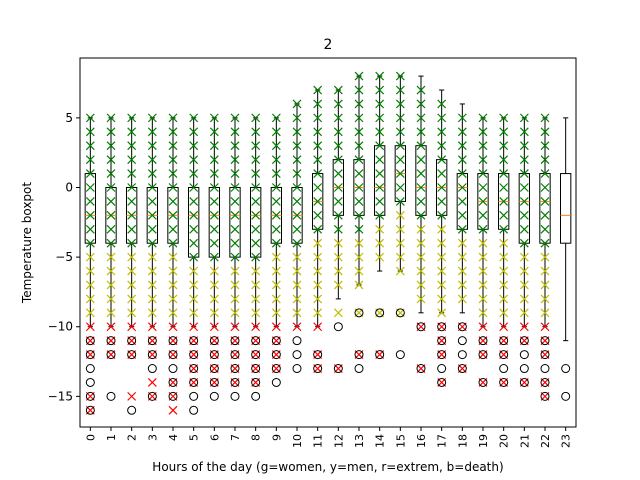  I want to click on x-tick-label: 20, so click(504, 441).